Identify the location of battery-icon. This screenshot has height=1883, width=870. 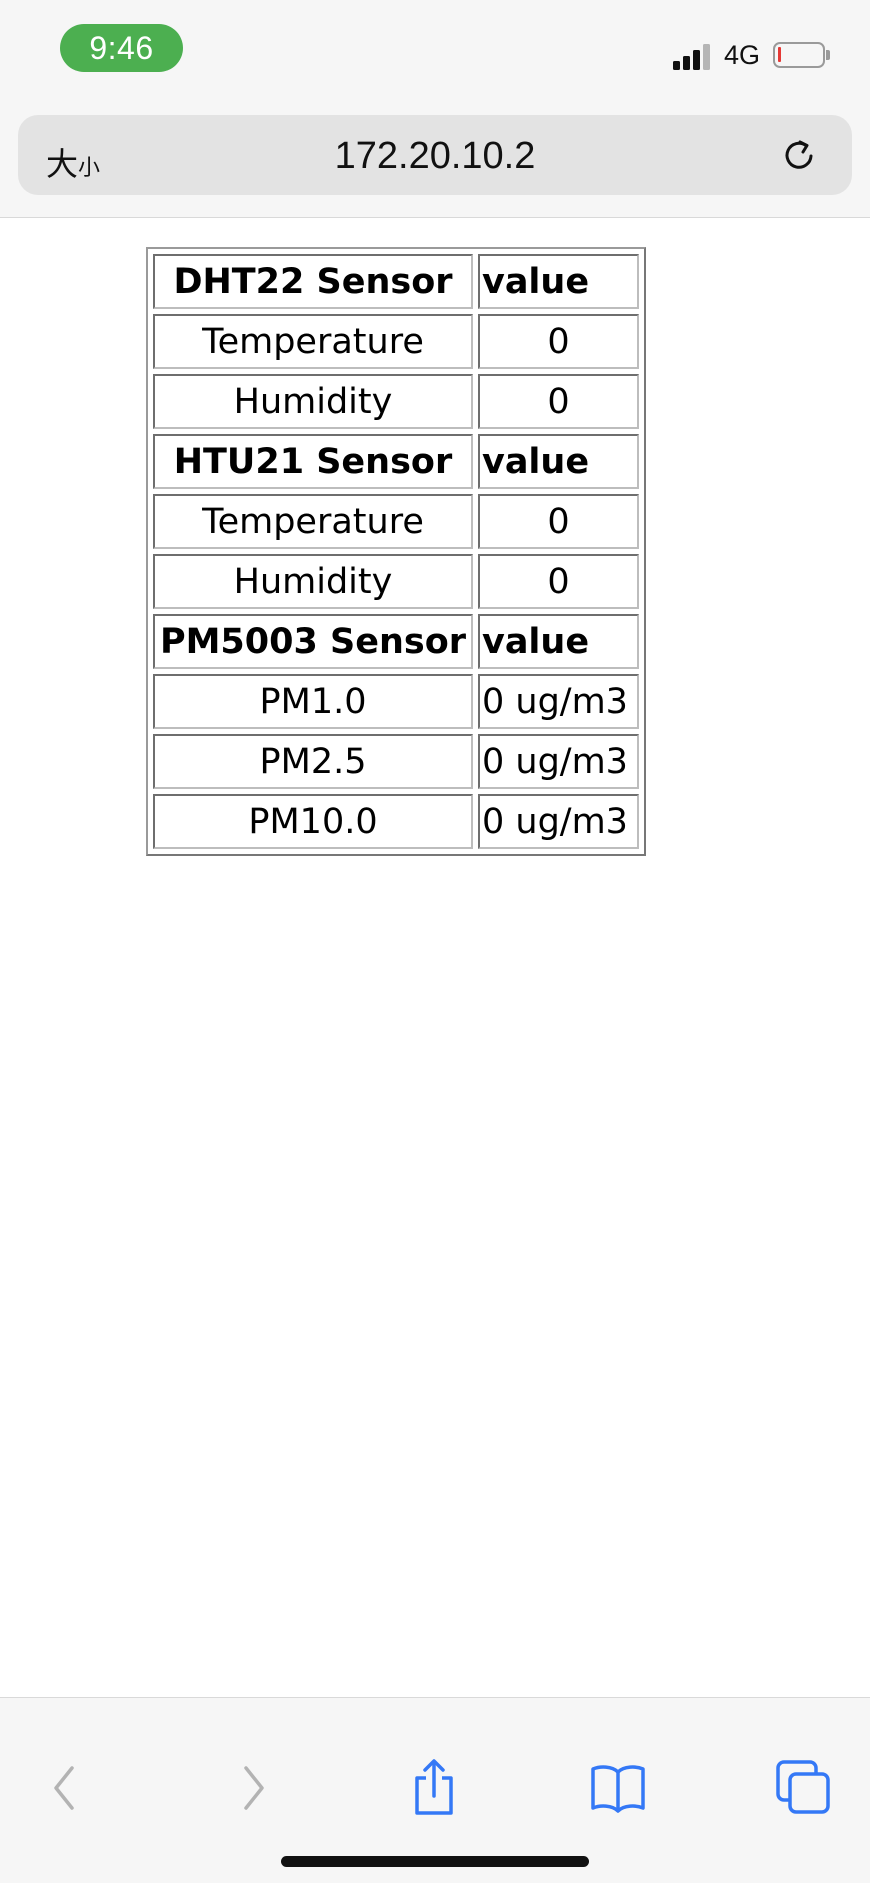
(799, 55).